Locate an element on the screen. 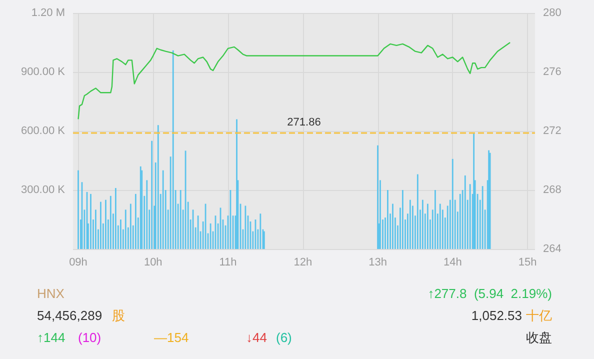 This screenshot has height=359, width=594. text: 54,456,289 is located at coordinates (69, 316).